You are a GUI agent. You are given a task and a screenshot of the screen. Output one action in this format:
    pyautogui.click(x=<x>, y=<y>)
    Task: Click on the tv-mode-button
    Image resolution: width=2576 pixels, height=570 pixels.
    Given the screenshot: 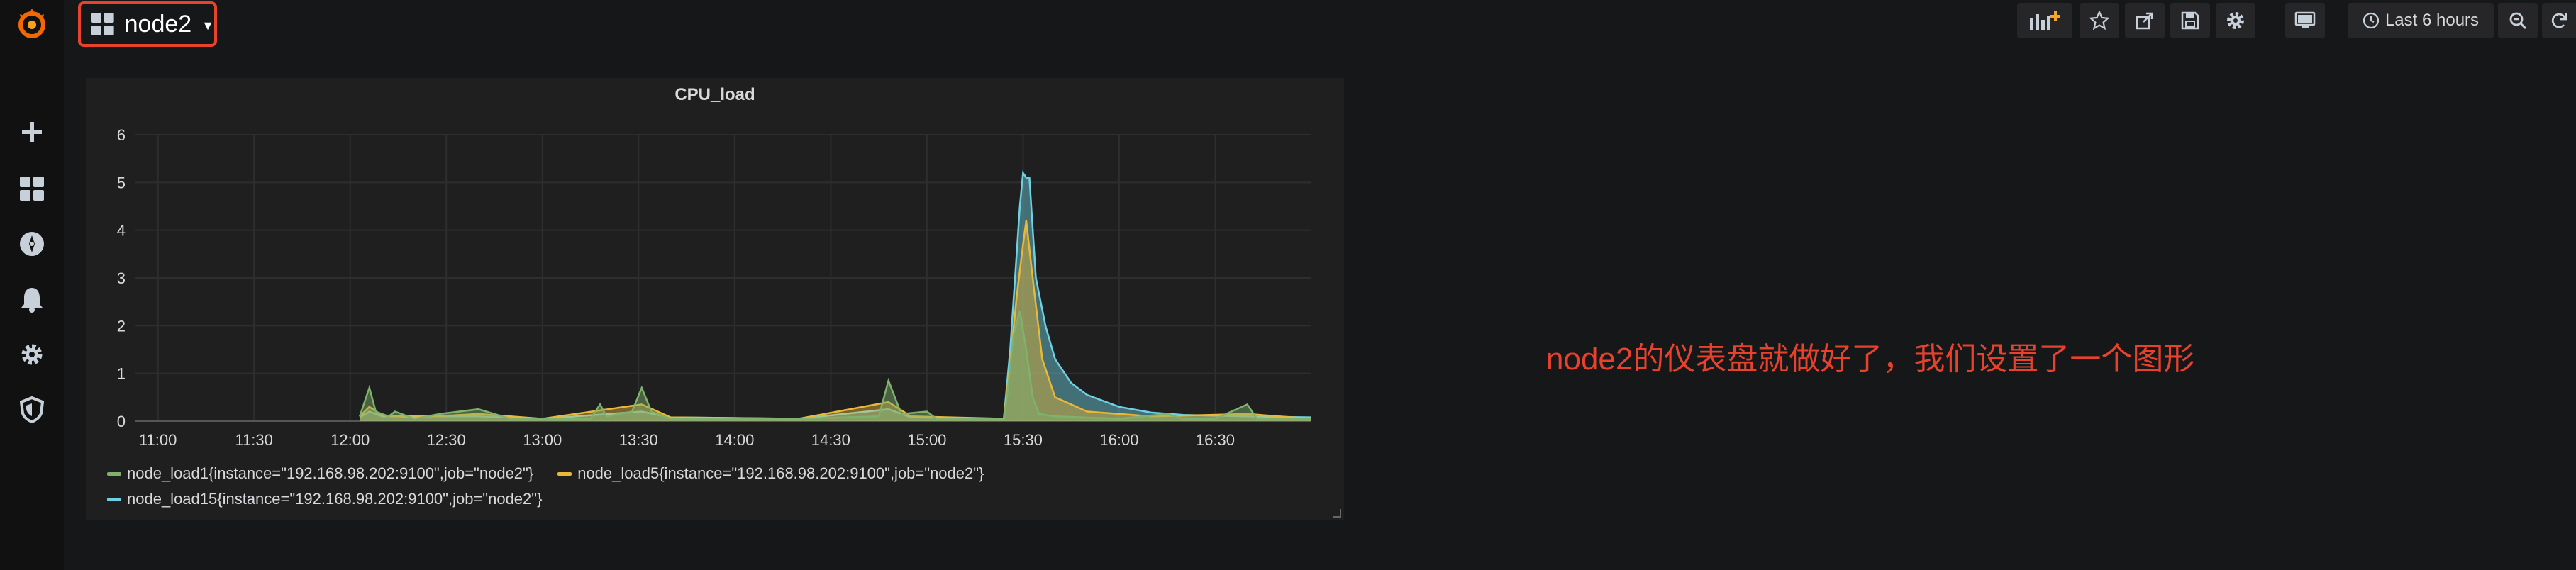 What is the action you would take?
    pyautogui.click(x=2305, y=20)
    